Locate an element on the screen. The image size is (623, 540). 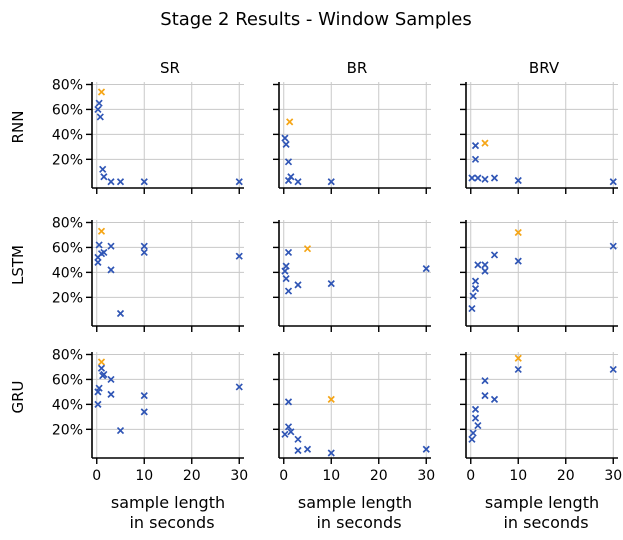
panel-lstm-br is located at coordinates (352, 276).